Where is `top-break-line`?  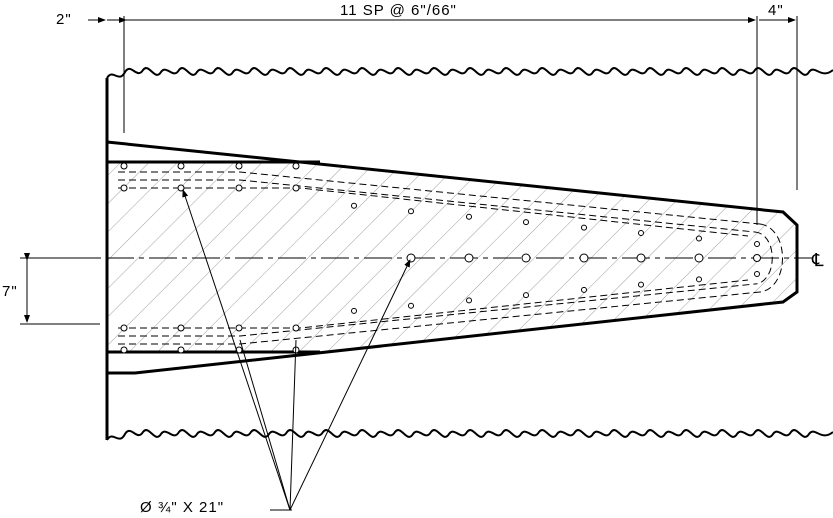 top-break-line is located at coordinates (469, 73).